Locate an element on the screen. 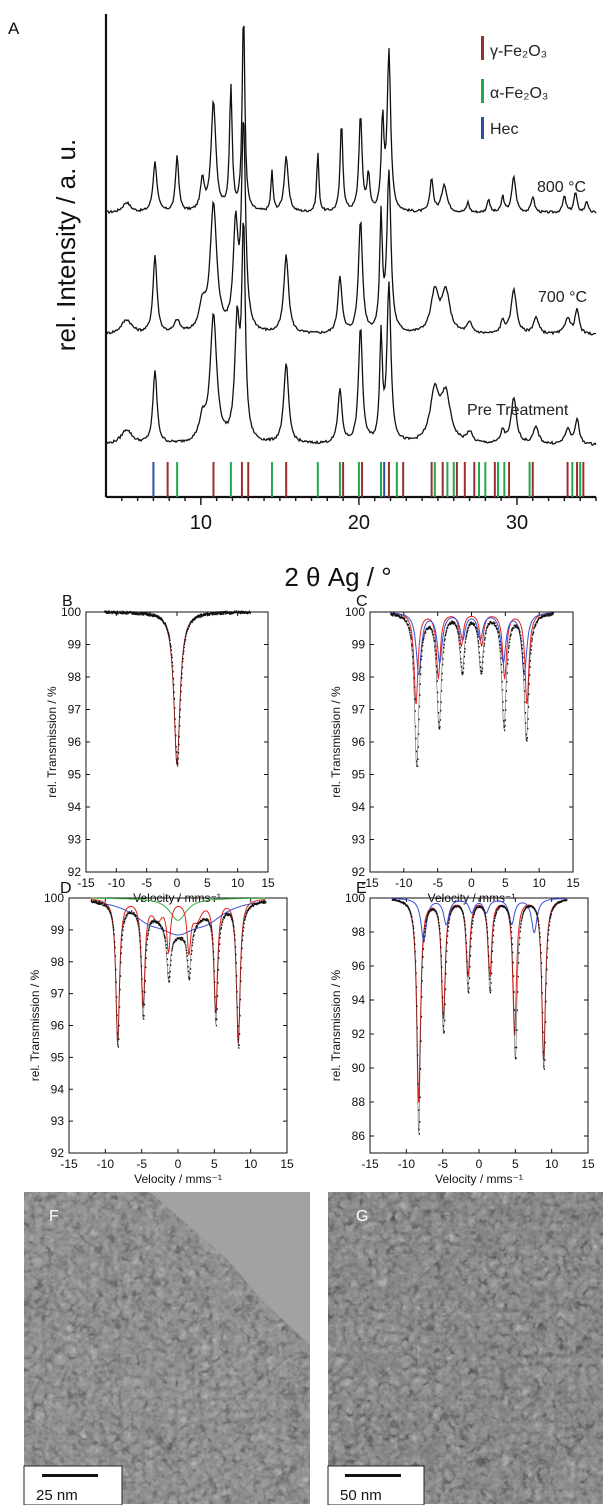 This screenshot has height=1505, width=603. tem-f-vacuum-region is located at coordinates (230, 1268).